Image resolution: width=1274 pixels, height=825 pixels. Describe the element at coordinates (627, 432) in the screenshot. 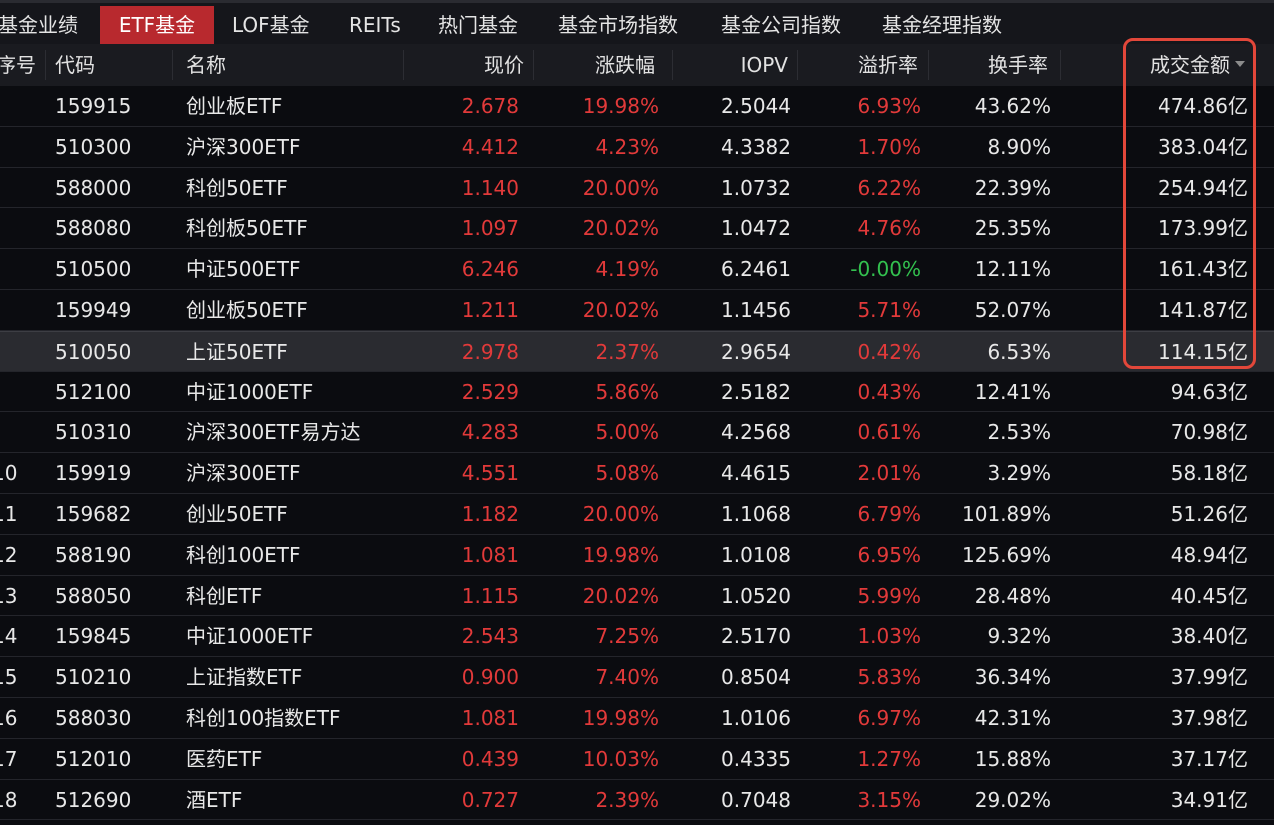

I see `cell-change: 5.00%` at that location.